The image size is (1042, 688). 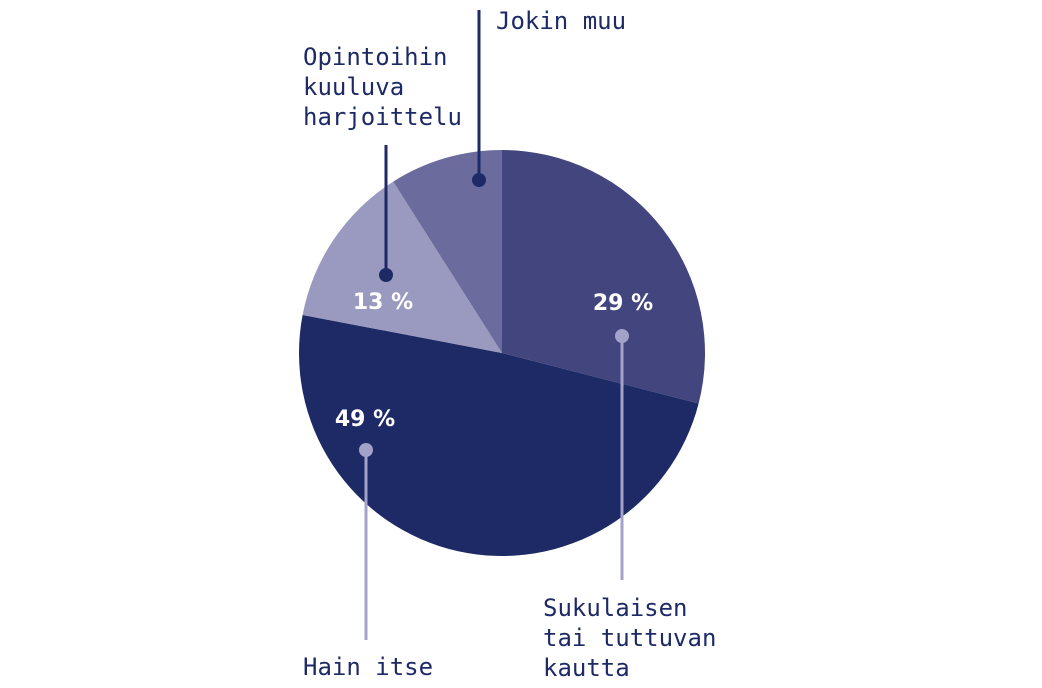 What do you see at coordinates (623, 303) in the screenshot?
I see `value-label-sukulaisen-tai-tuttuvan-kautta: 29 %` at bounding box center [623, 303].